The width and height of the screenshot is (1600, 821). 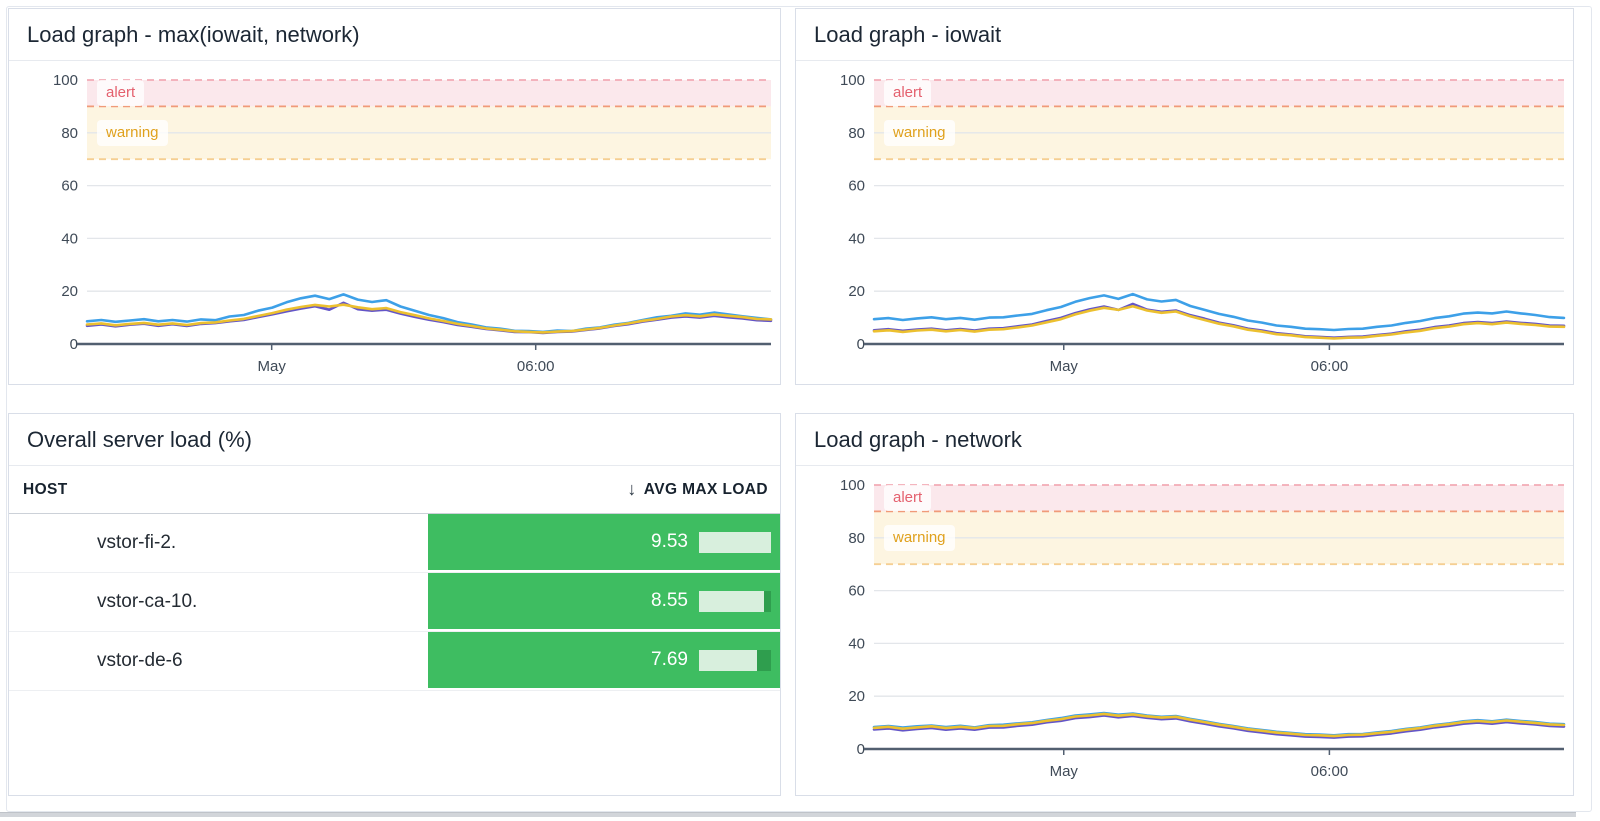 I want to click on load-value: 9.53, so click(x=669, y=541).